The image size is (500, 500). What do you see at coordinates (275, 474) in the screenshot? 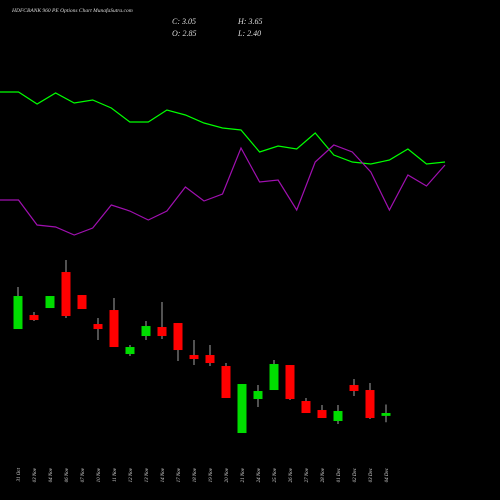
I see `x-tick-label: 25 Nov` at bounding box center [275, 474].